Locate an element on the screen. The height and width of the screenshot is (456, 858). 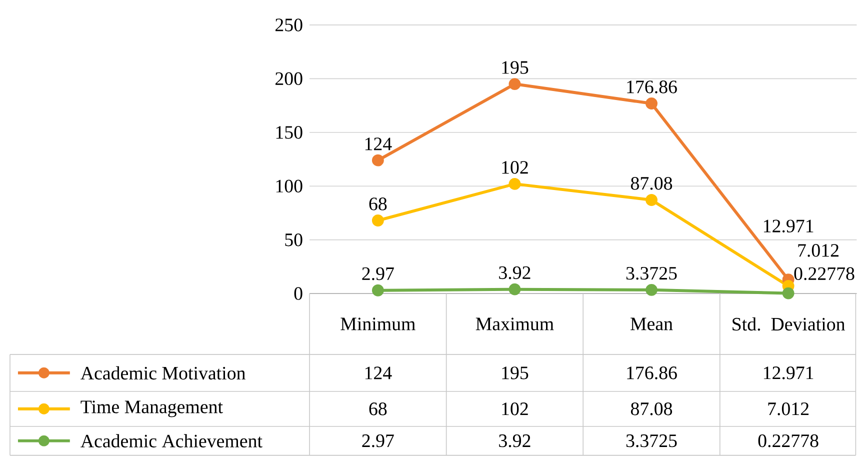
data-label: 68 is located at coordinates (378, 409).